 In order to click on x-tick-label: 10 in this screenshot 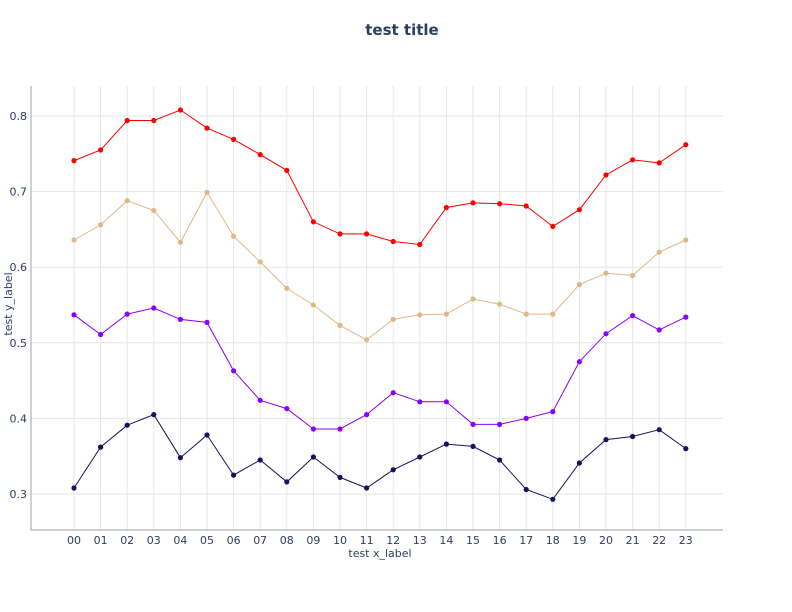, I will do `click(340, 540)`.